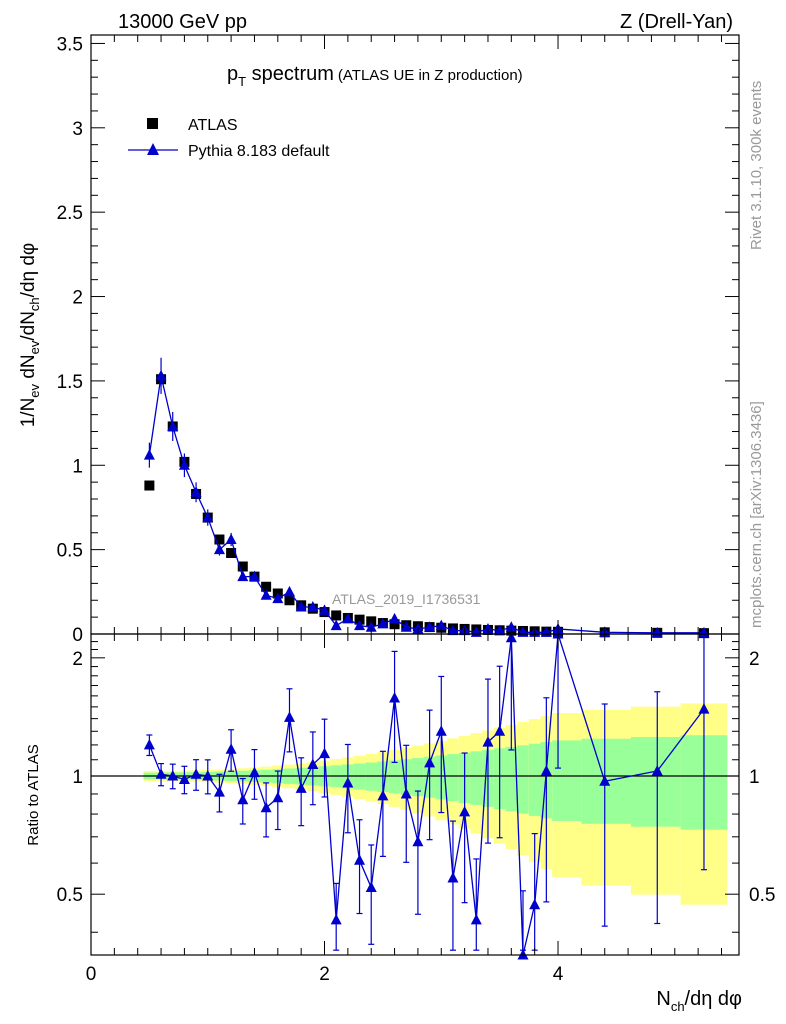 The width and height of the screenshot is (786, 1024). Describe the element at coordinates (213, 125) in the screenshot. I see `legend-data-label: ATLAS` at that location.